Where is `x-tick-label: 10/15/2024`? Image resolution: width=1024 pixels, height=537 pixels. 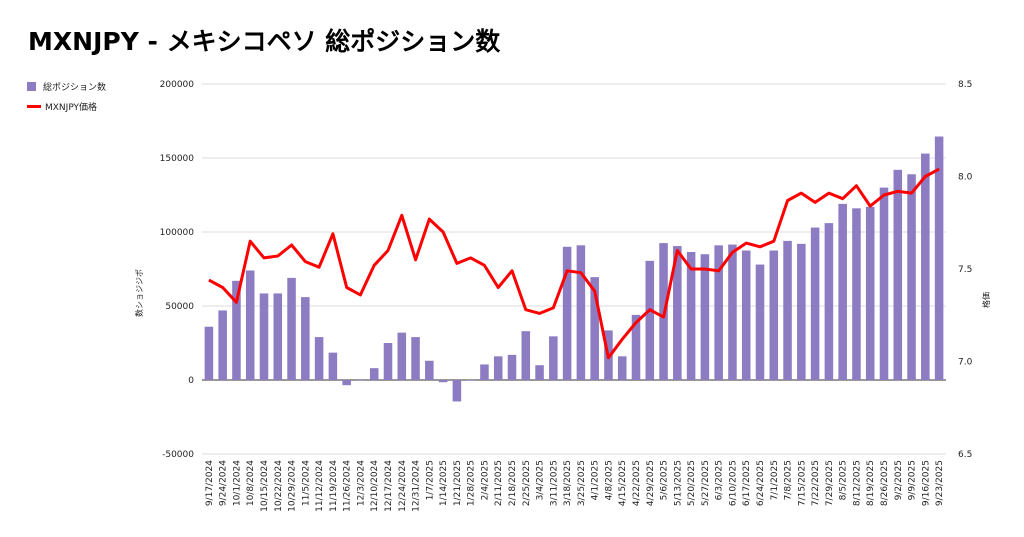 x-tick-label: 10/15/2024 is located at coordinates (265, 486).